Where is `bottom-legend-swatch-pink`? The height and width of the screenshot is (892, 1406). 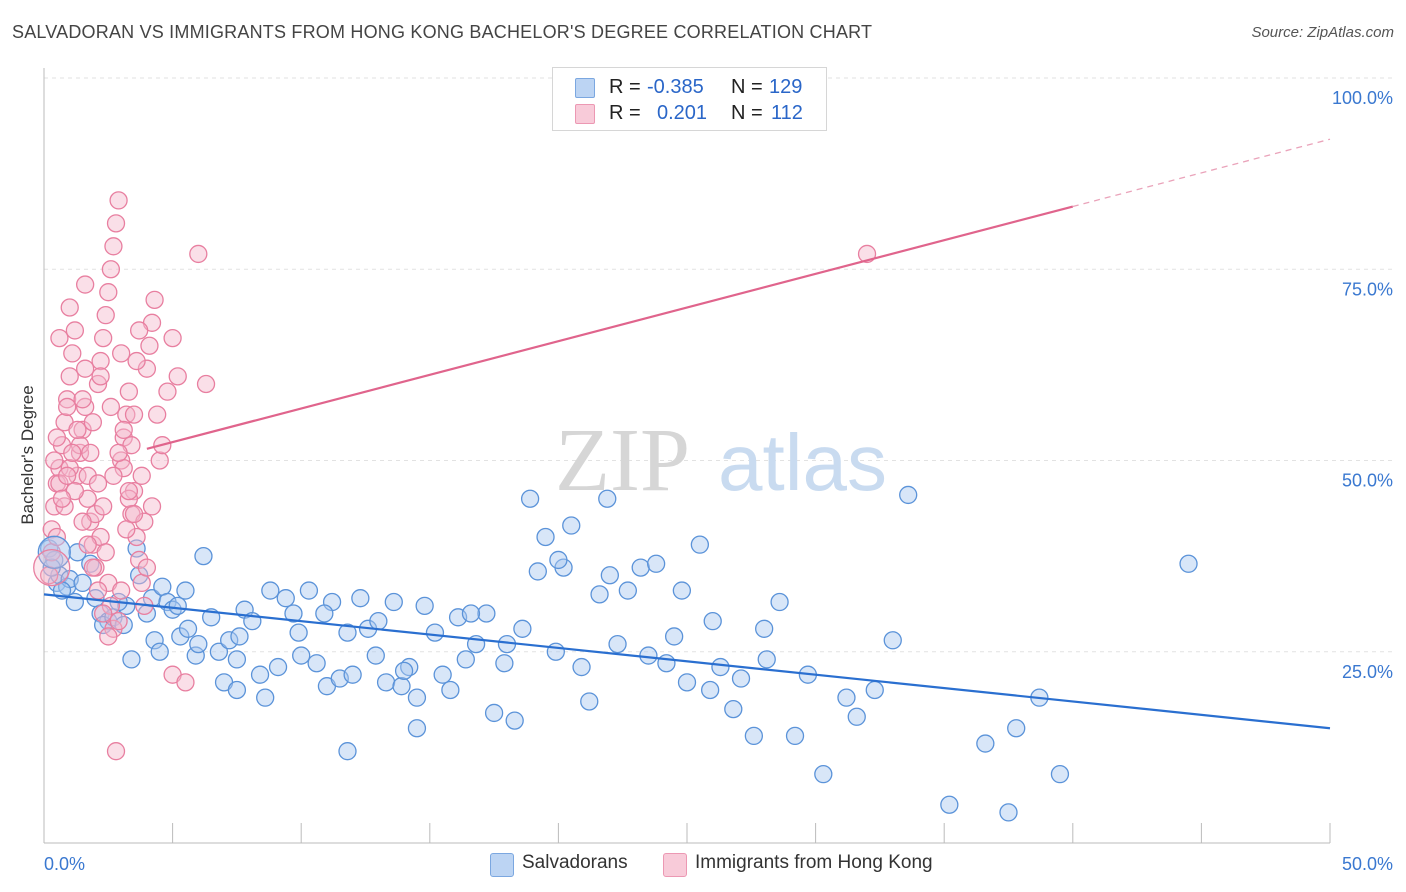 bottom-legend-swatch-pink is located at coordinates (675, 865).